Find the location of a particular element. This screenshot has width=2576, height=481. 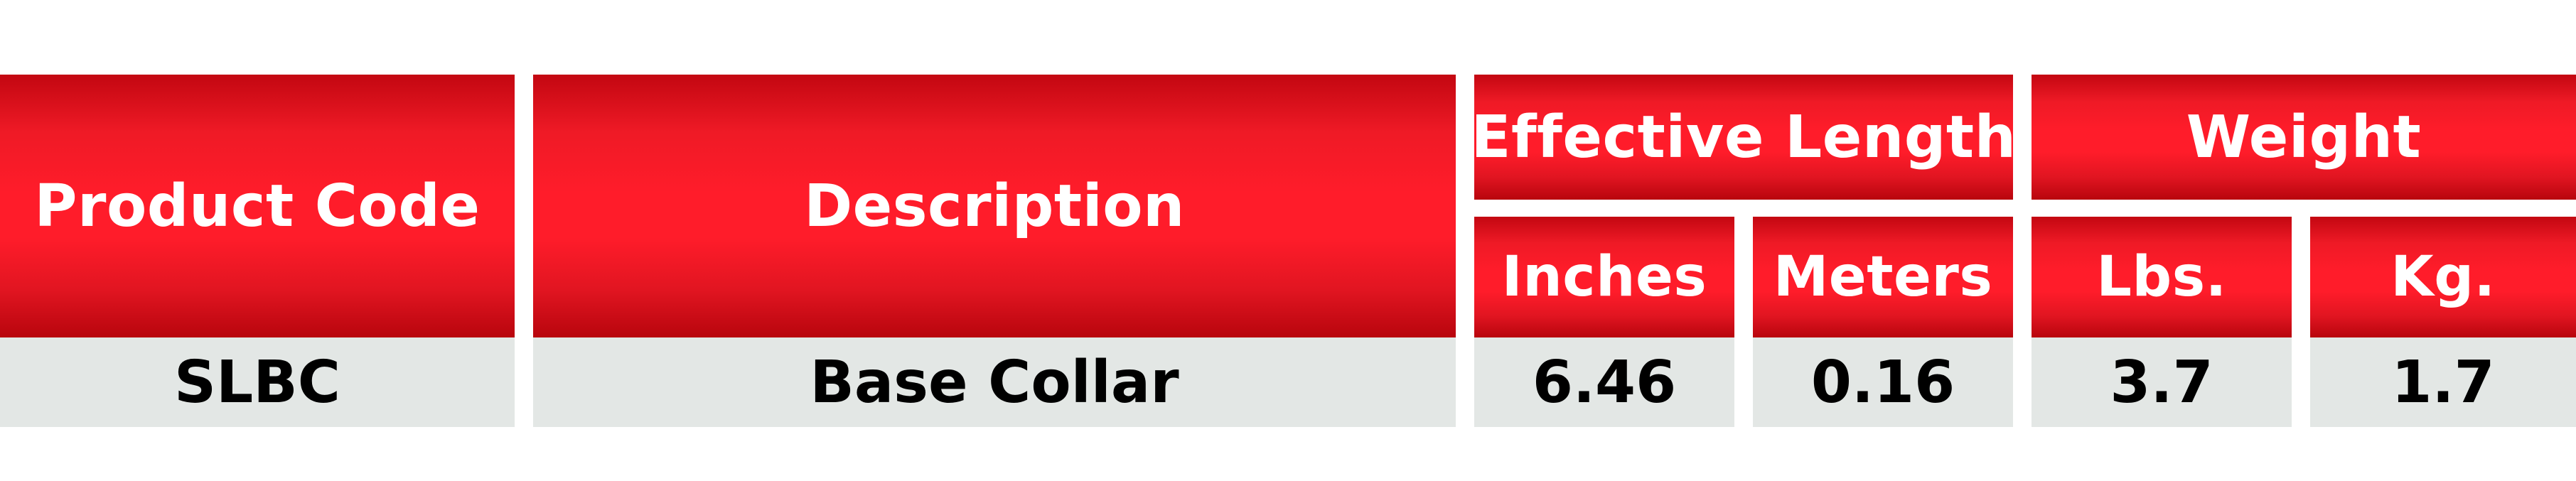

header-meters: Meters is located at coordinates (1883, 277).